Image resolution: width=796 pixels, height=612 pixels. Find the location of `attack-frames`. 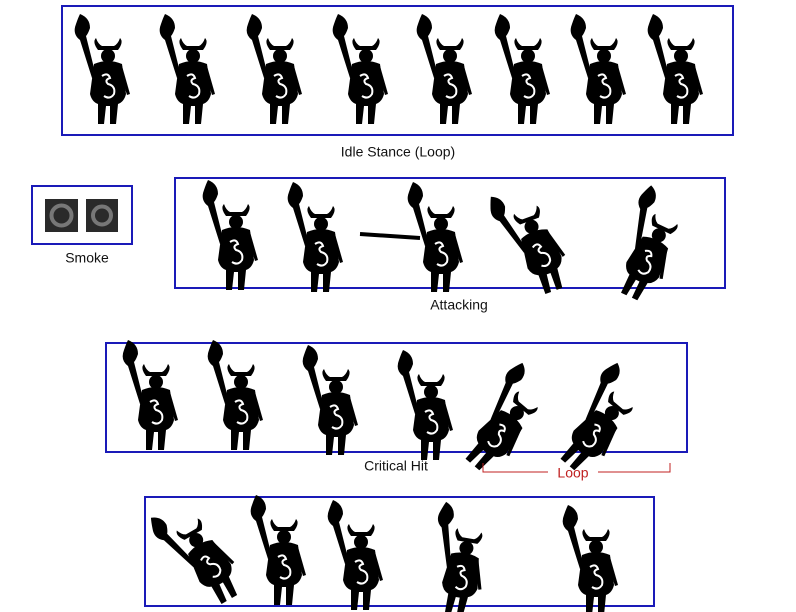

attack-frames is located at coordinates (449, 243).